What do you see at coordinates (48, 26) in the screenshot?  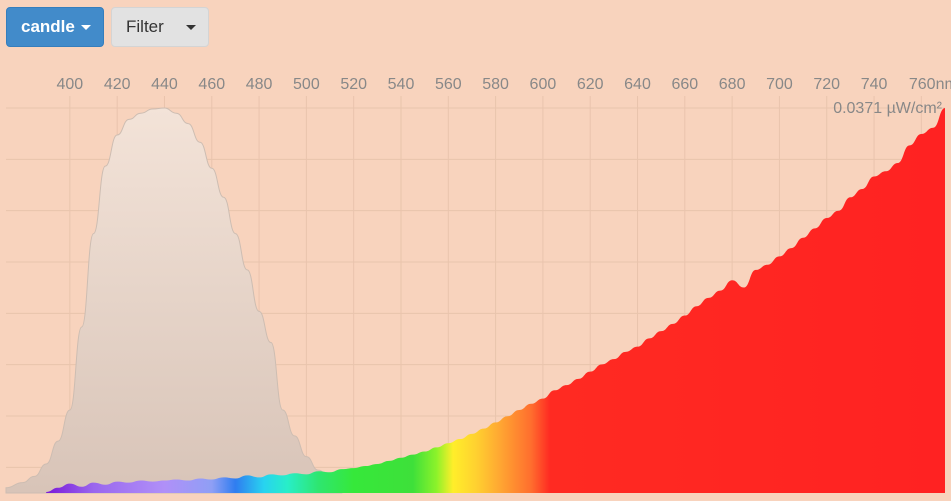 I see `source-dropdown-label: candle` at bounding box center [48, 26].